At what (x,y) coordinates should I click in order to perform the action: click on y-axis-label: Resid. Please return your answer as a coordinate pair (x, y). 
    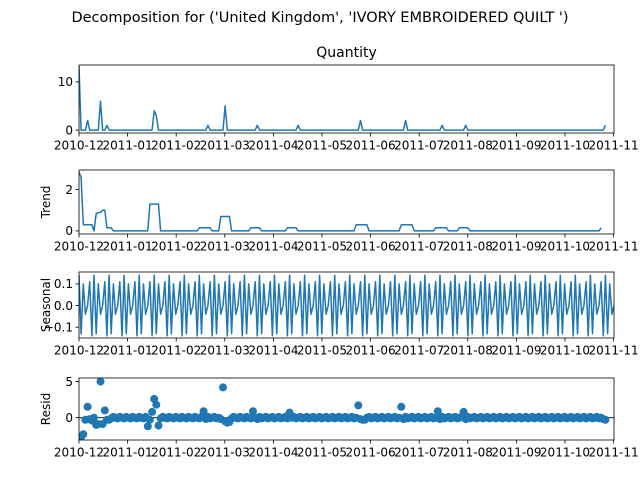
    Looking at the image, I should click on (46, 409).